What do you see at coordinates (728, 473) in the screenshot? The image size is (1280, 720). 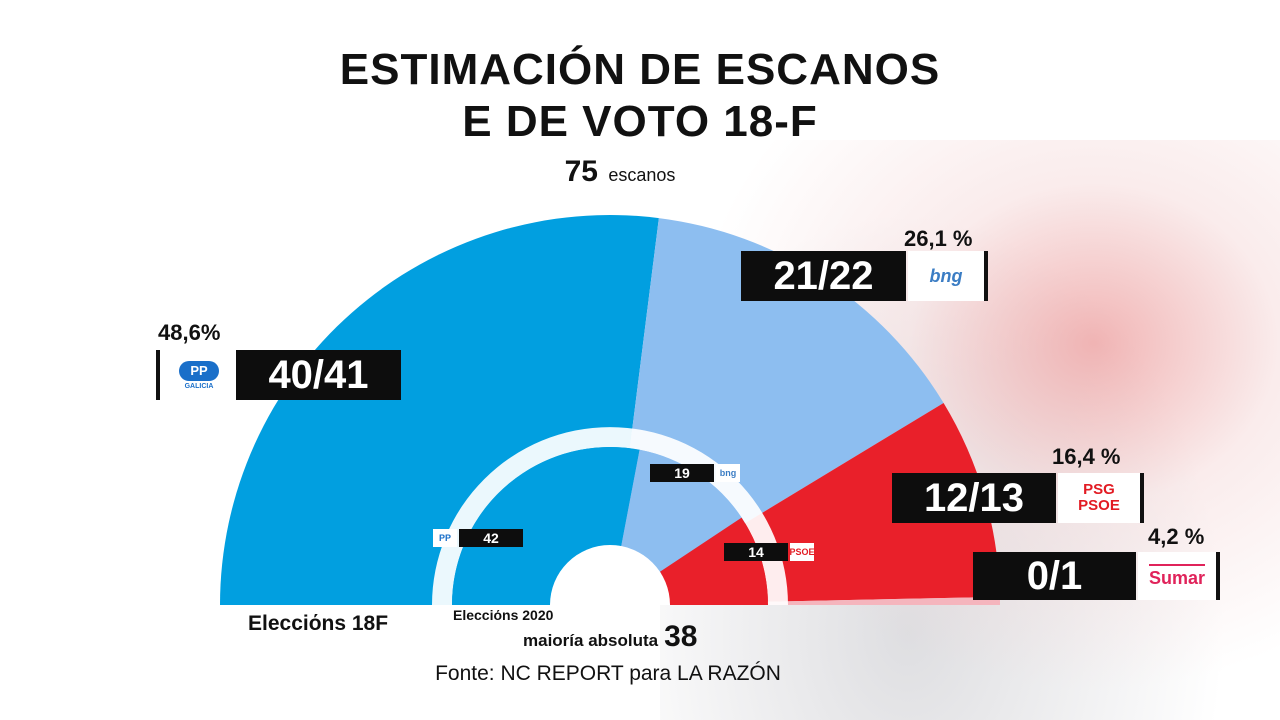 I see `bng-2020-logo: bng` at bounding box center [728, 473].